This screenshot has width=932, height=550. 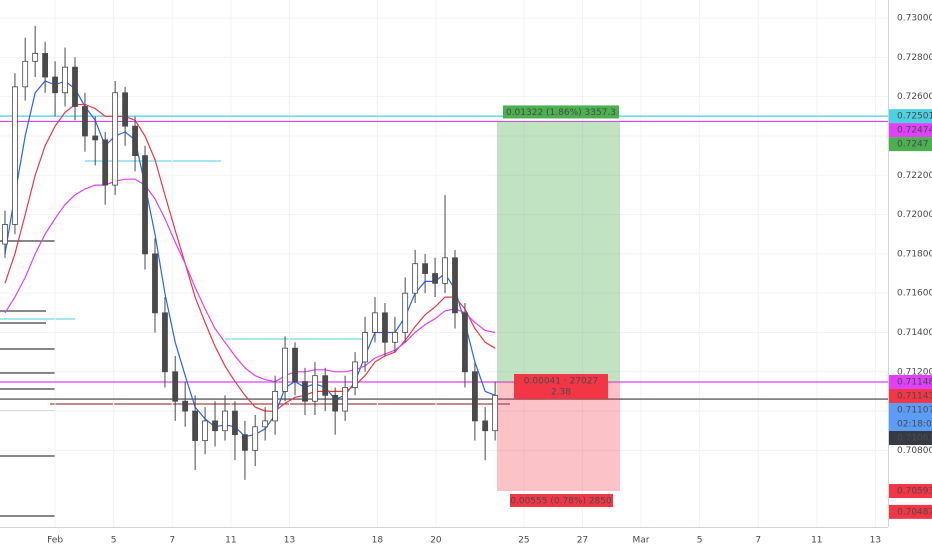 I want to click on entry-label: 0.00041 · 27027, so click(x=561, y=381).